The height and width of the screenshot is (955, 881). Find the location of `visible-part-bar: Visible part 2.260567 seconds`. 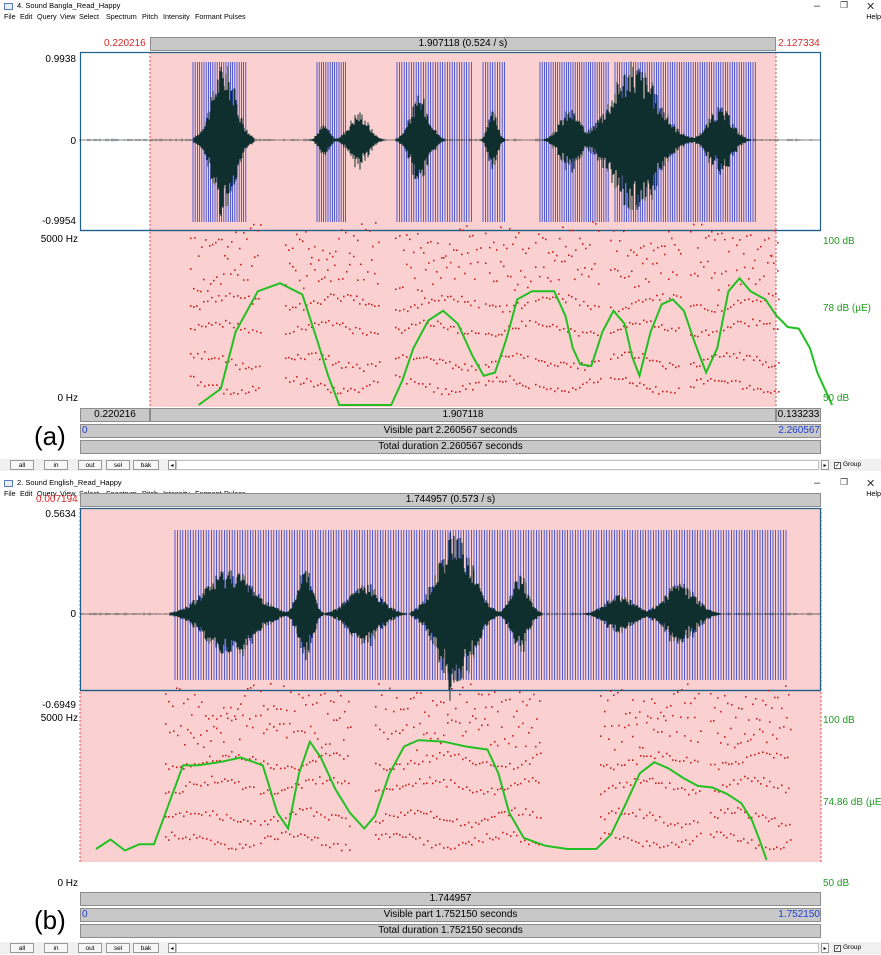

visible-part-bar: Visible part 2.260567 seconds is located at coordinates (450, 431).